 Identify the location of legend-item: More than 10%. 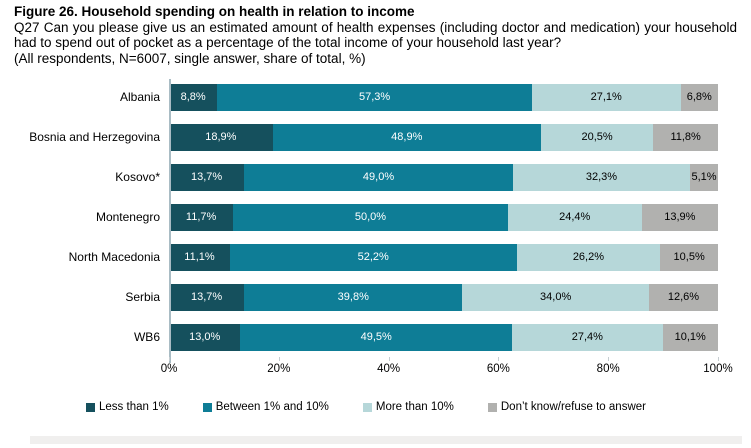
(408, 407).